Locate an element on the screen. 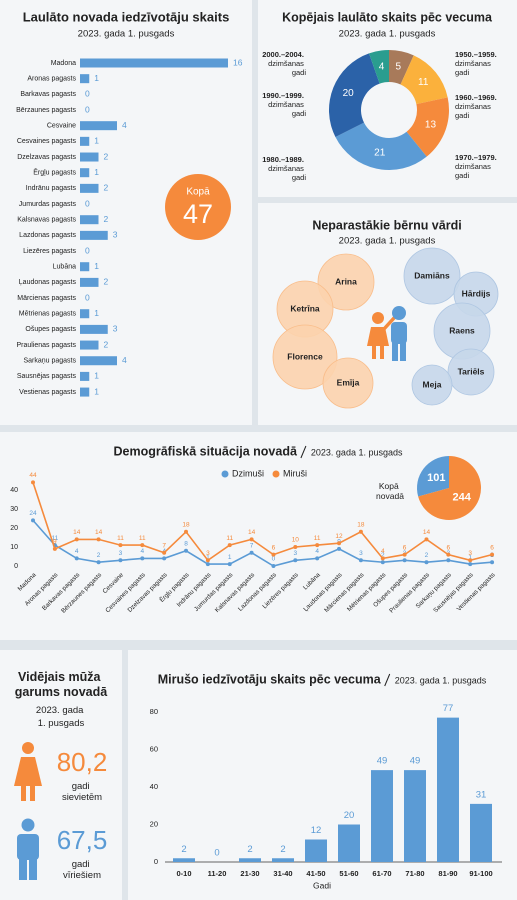 This screenshot has width=517, height=900. panel-title: Neparastākie bērnu vārdi is located at coordinates (386, 225).